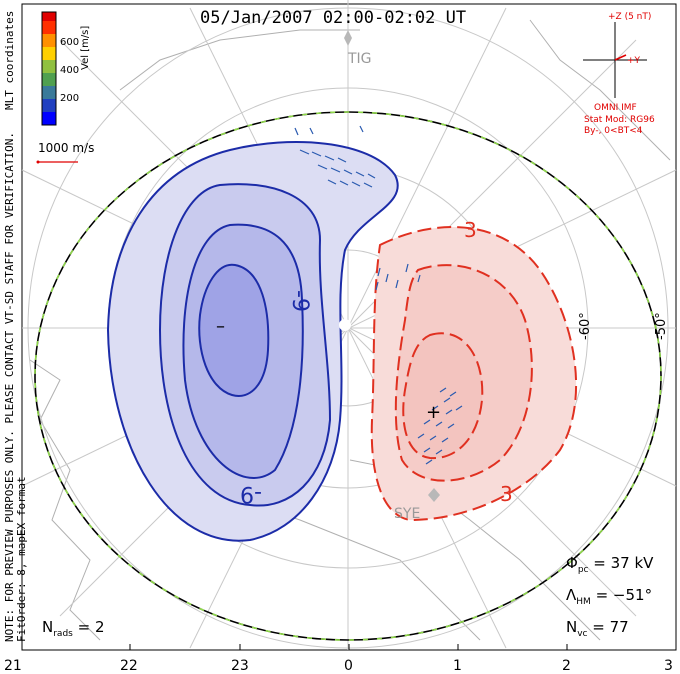 This screenshot has height=674, width=680. What do you see at coordinates (630, 17) in the screenshot?
I see `imf-z-label: +Z (5 nT)` at bounding box center [630, 17].